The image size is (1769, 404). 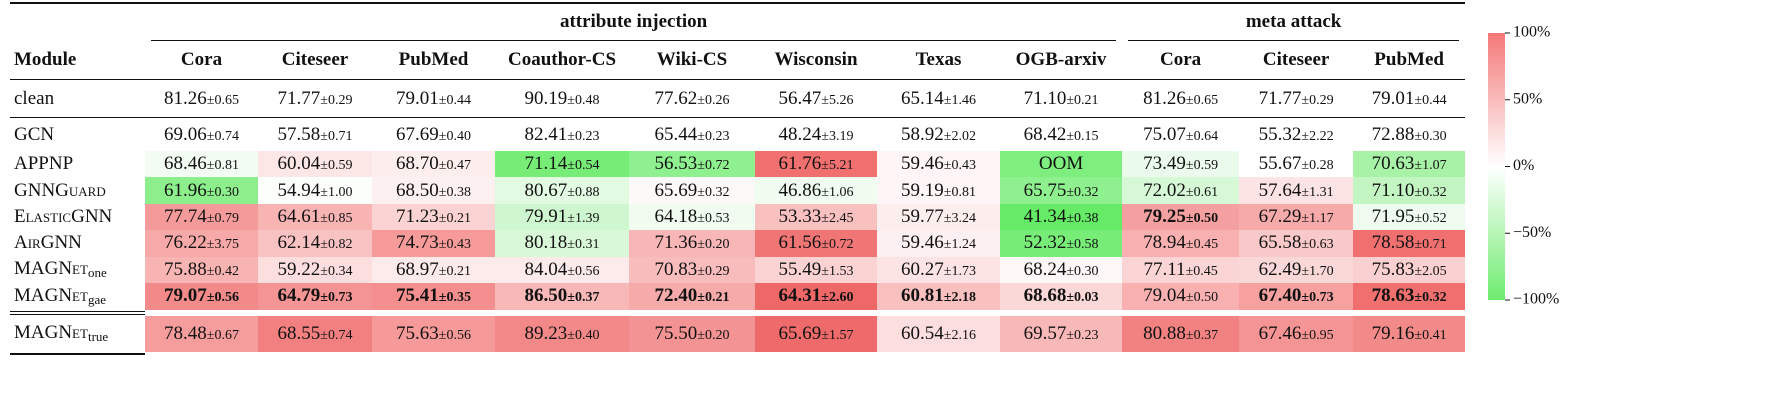 I want to click on value-cell: 65.14±1.46, so click(x=938, y=98).